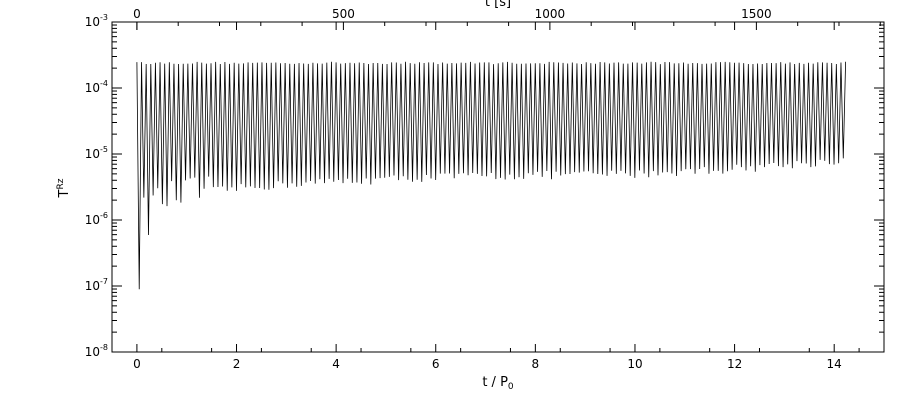 This screenshot has height=400, width=900. Describe the element at coordinates (237, 364) in the screenshot. I see `x-bottom-tick-label: 2` at that location.